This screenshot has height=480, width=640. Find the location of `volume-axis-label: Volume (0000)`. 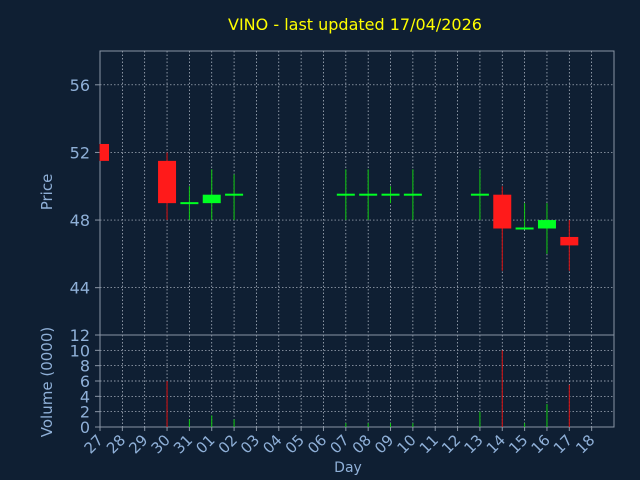

volume-axis-label: Volume (0000) is located at coordinates (47, 382).